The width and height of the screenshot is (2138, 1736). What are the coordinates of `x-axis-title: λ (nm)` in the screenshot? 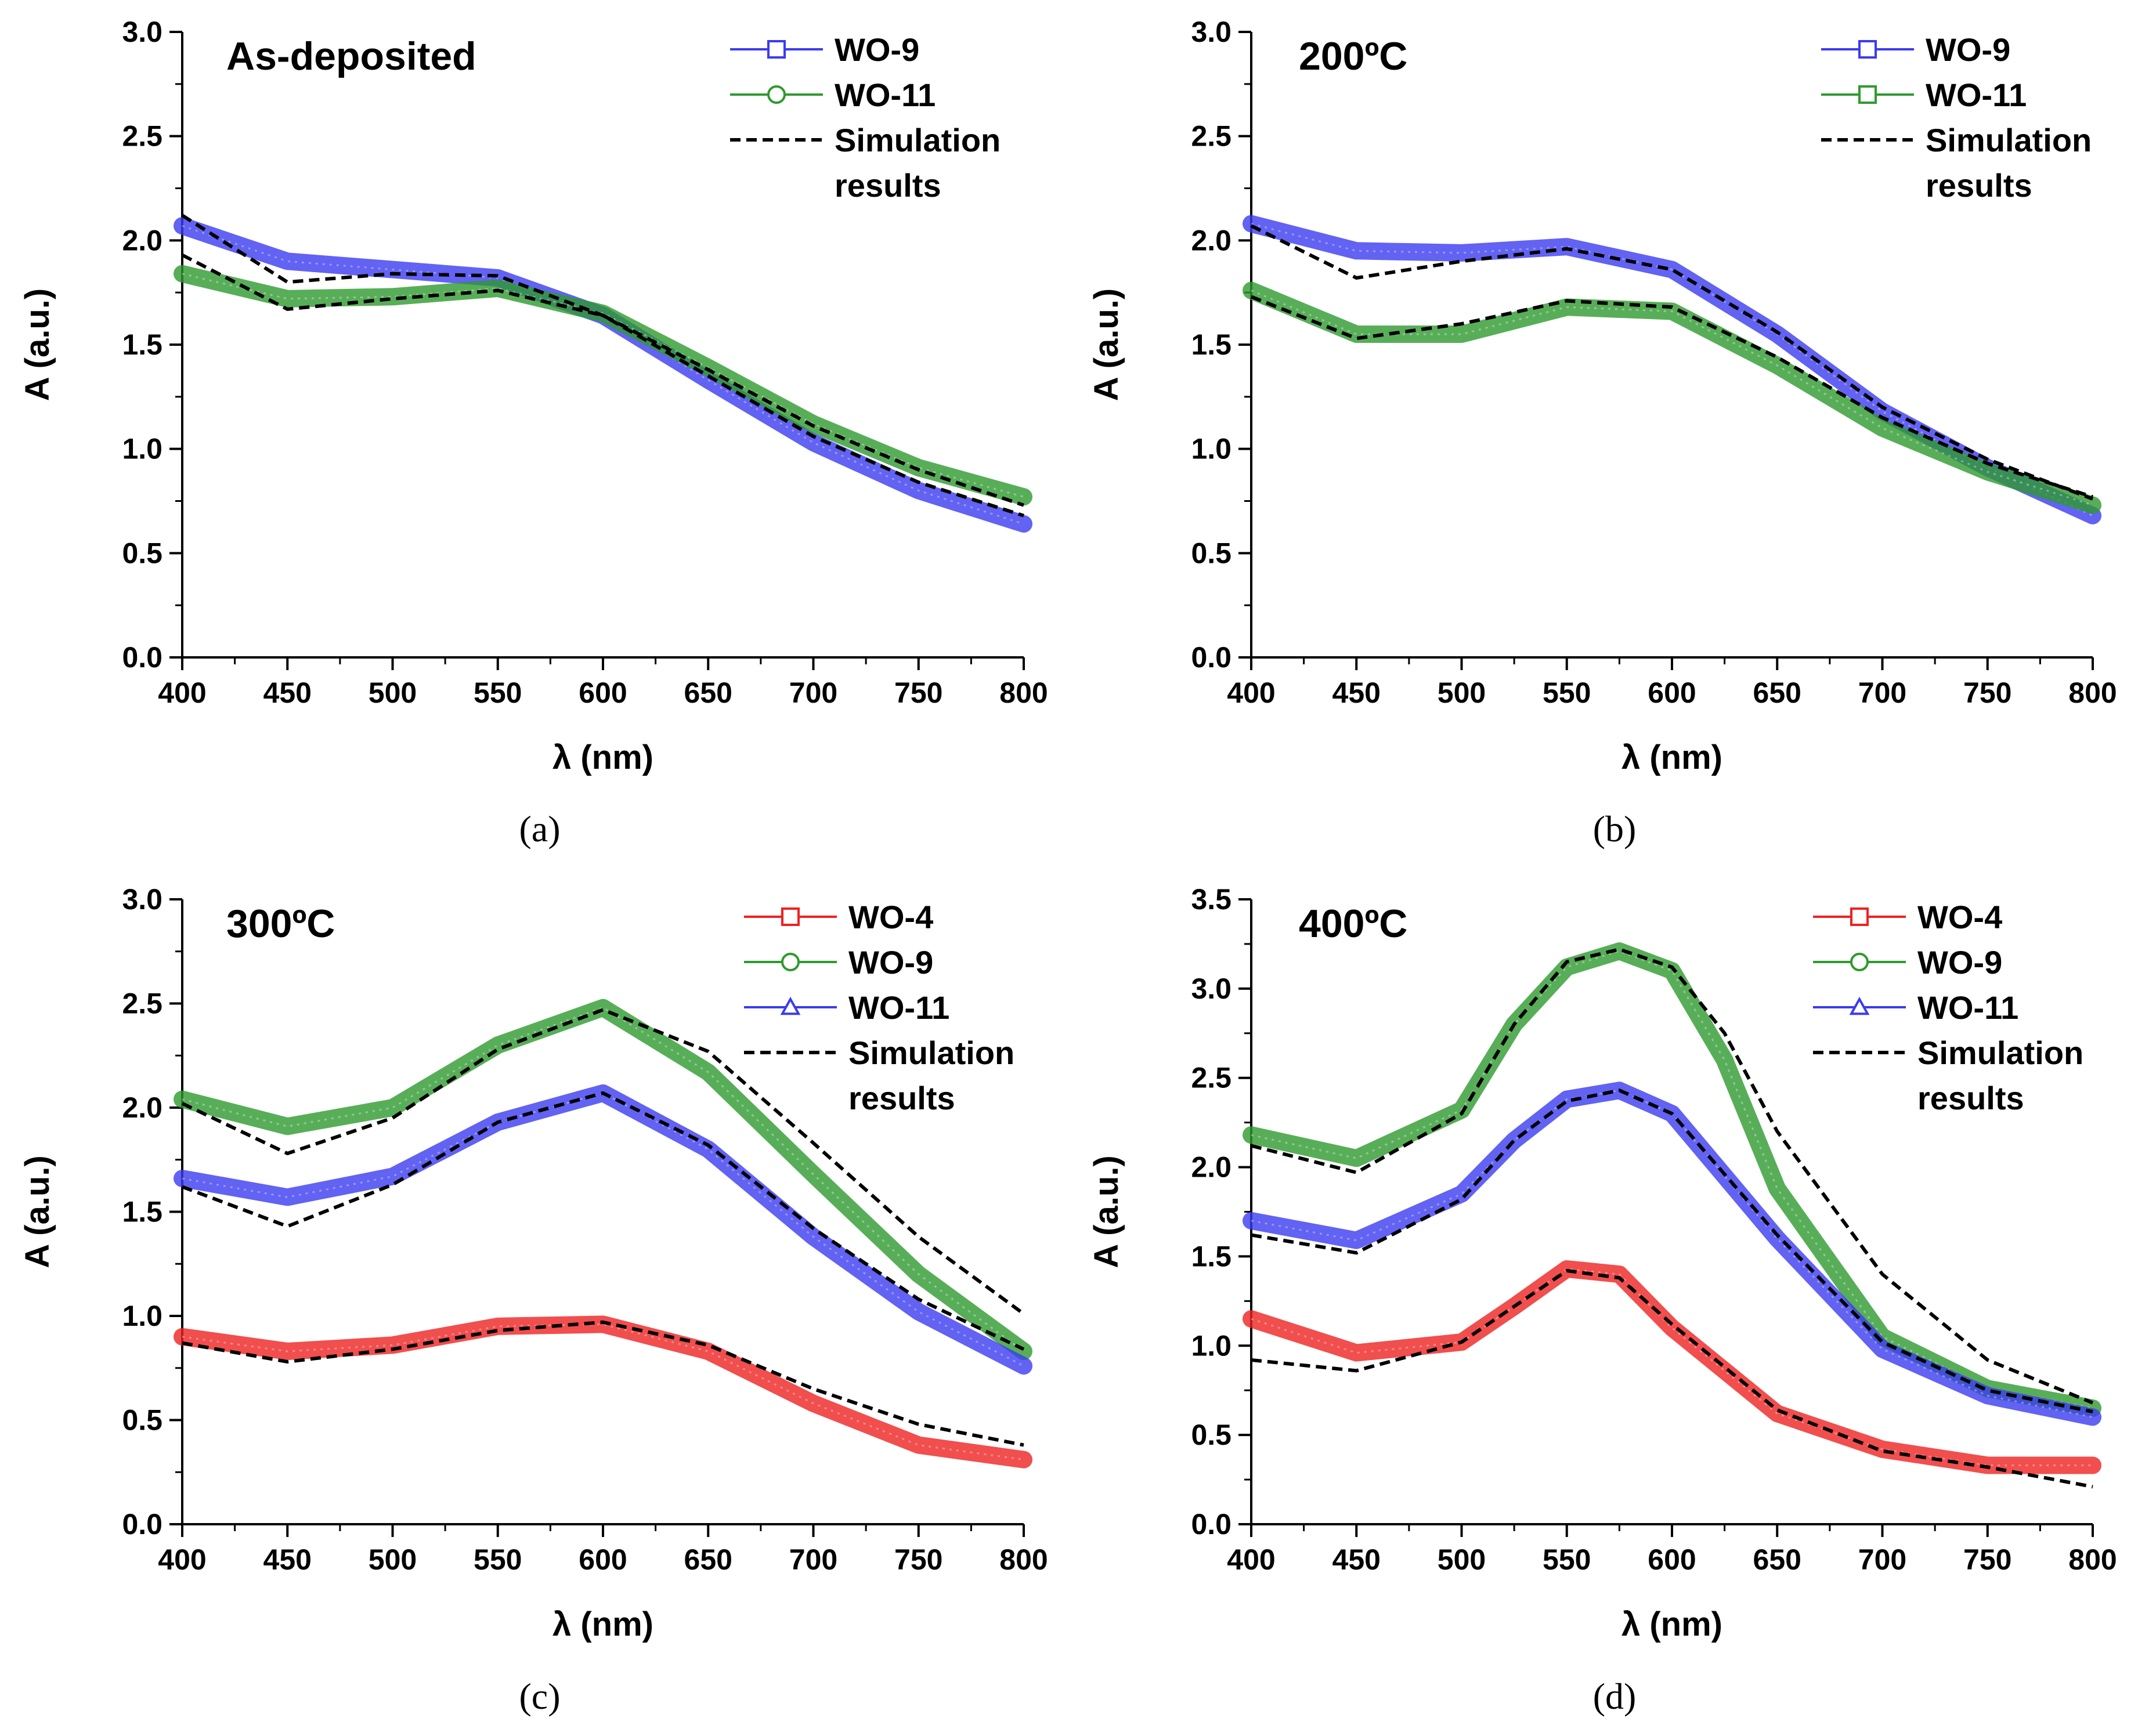 It's located at (1671, 1624).